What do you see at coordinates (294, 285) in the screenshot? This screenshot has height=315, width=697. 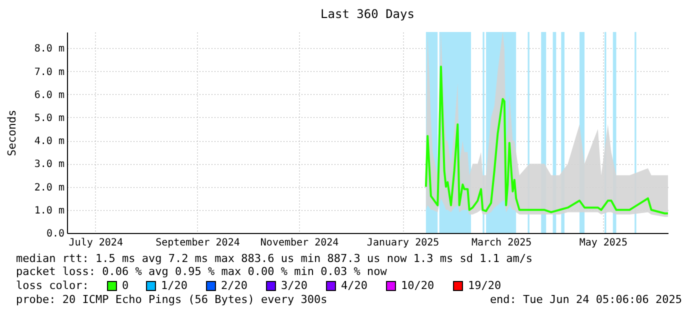 I see `legend-label: 3/20` at bounding box center [294, 285].